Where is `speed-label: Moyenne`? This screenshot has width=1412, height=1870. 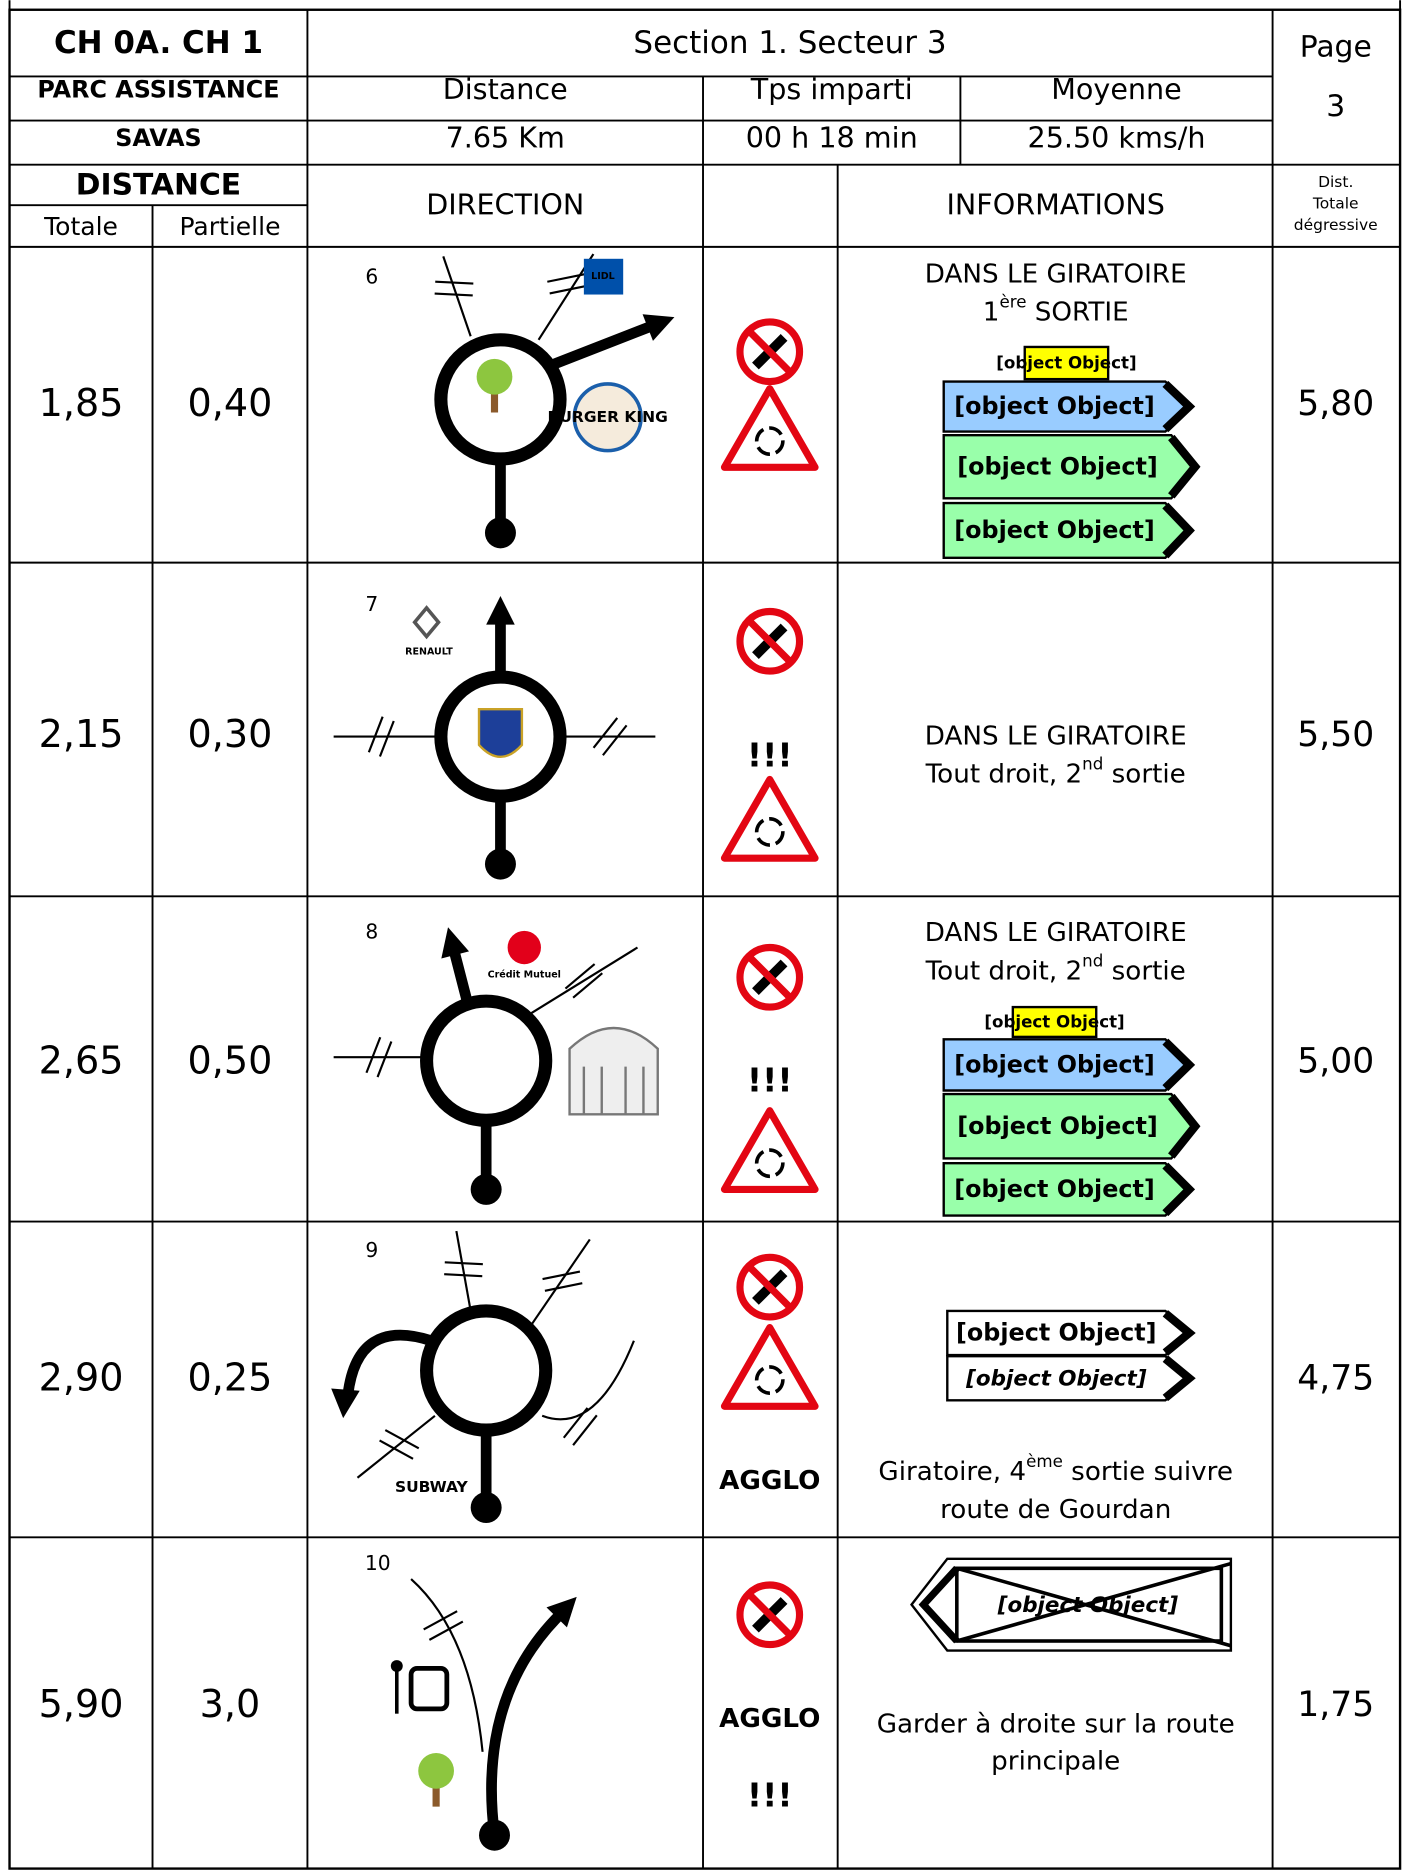
speed-label: Moyenne is located at coordinates (1116, 89).